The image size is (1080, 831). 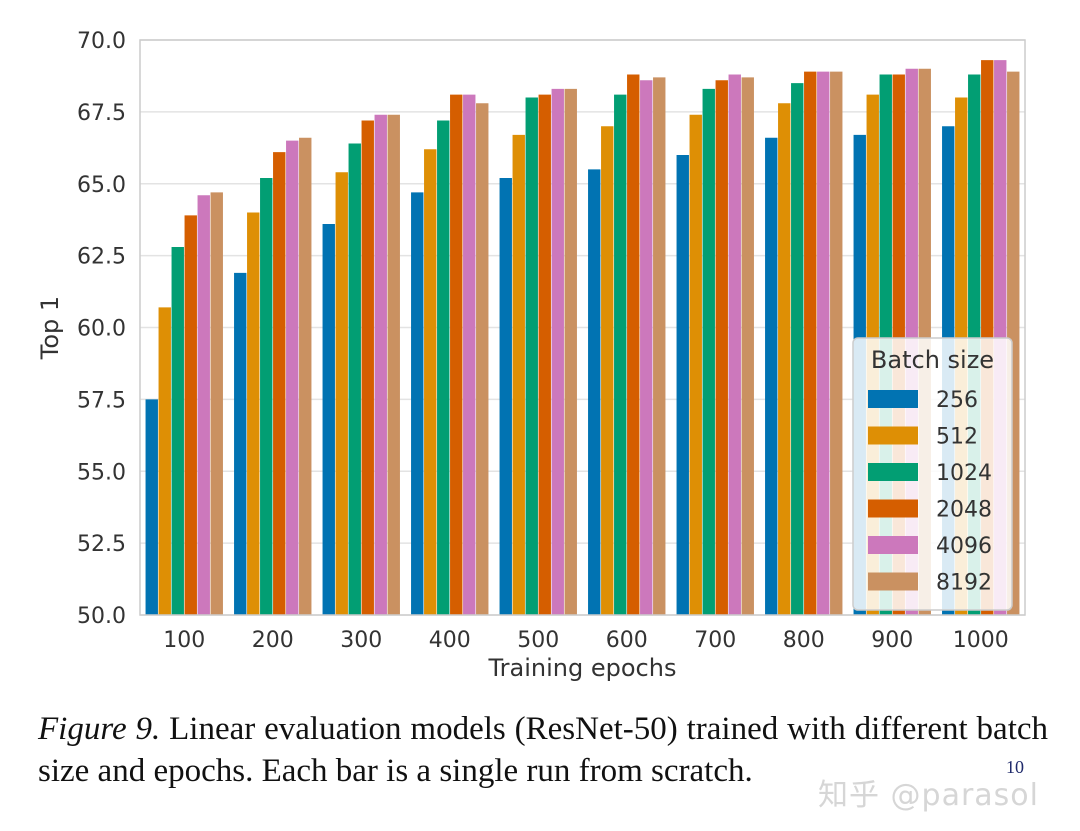 What do you see at coordinates (273, 640) in the screenshot?
I see `x-tick-label: 200` at bounding box center [273, 640].